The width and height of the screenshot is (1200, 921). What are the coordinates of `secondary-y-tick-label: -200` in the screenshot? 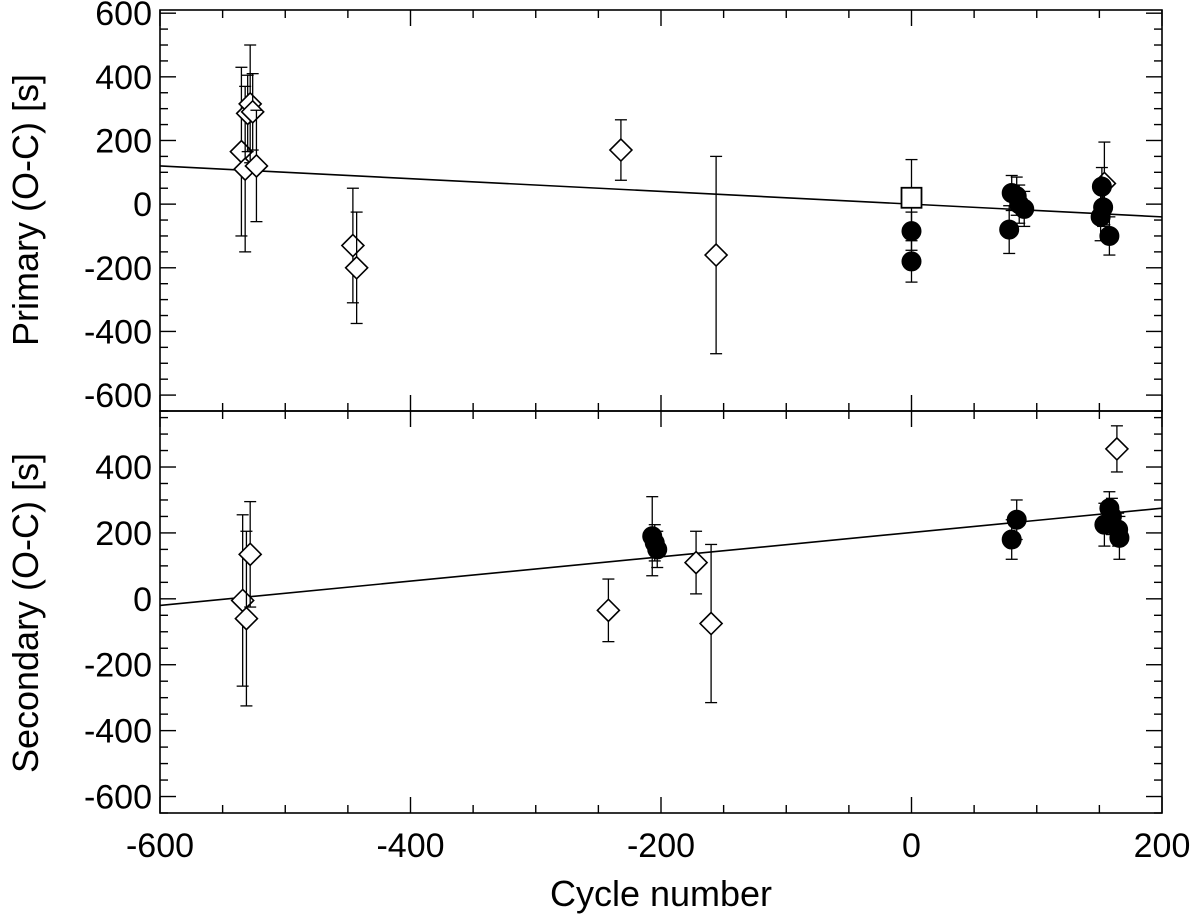 It's located at (118, 666).